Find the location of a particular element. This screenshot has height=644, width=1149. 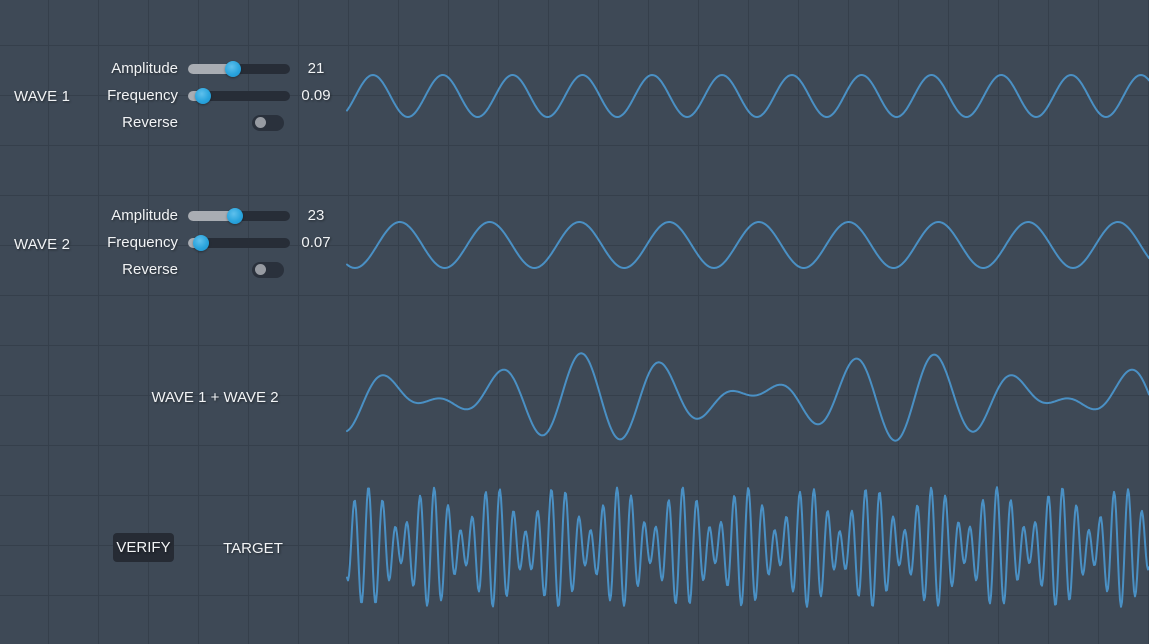

wave2-reverse-row: Reverse is located at coordinates (213, 269).